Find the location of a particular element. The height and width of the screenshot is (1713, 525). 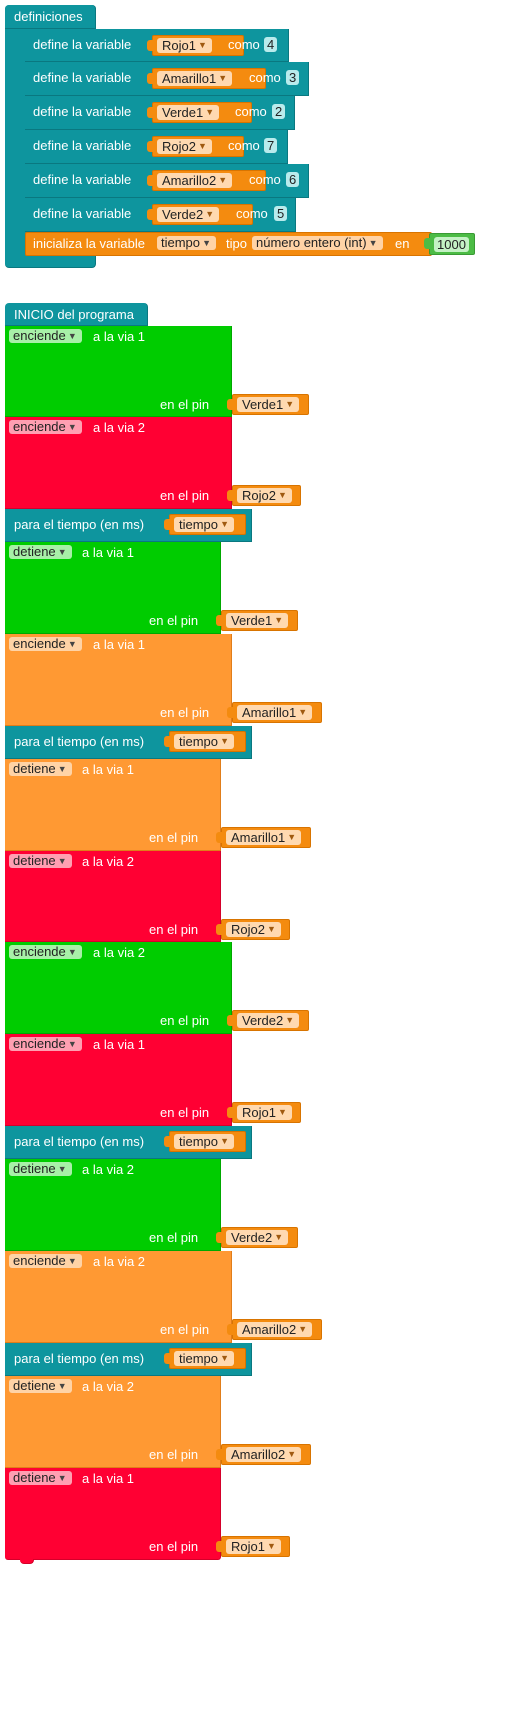

define-row-amarillo2: define la variable Amarillo2 ▼ como 6 is located at coordinates (167, 181).